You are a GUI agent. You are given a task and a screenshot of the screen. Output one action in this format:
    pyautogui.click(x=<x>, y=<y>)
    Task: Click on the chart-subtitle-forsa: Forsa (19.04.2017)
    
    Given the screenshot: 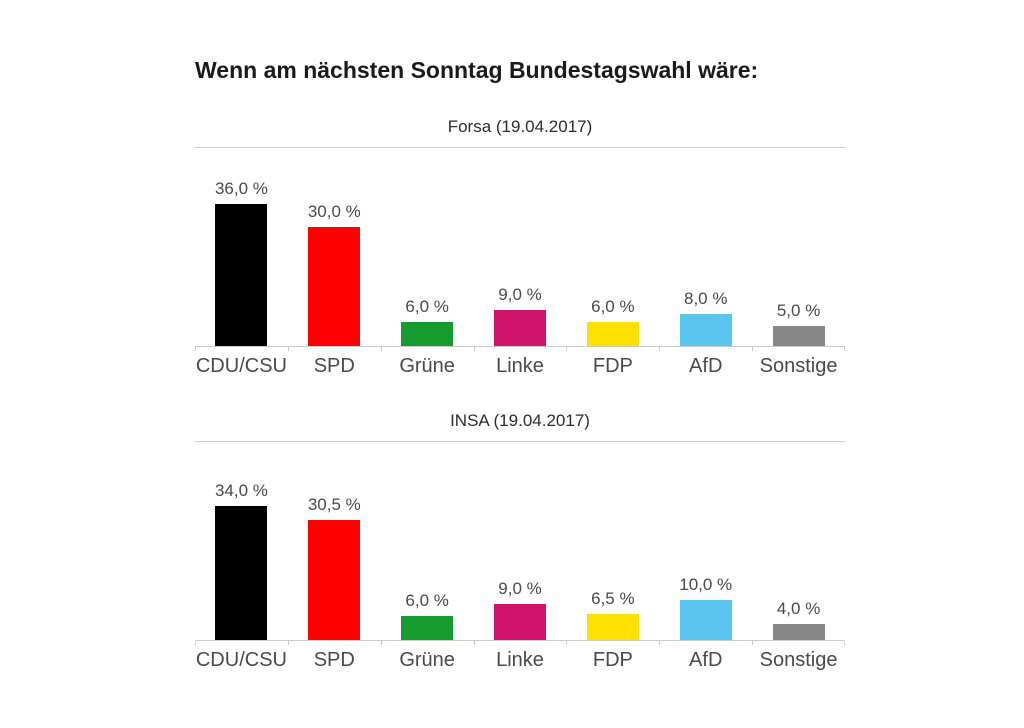 What is the action you would take?
    pyautogui.click(x=520, y=132)
    